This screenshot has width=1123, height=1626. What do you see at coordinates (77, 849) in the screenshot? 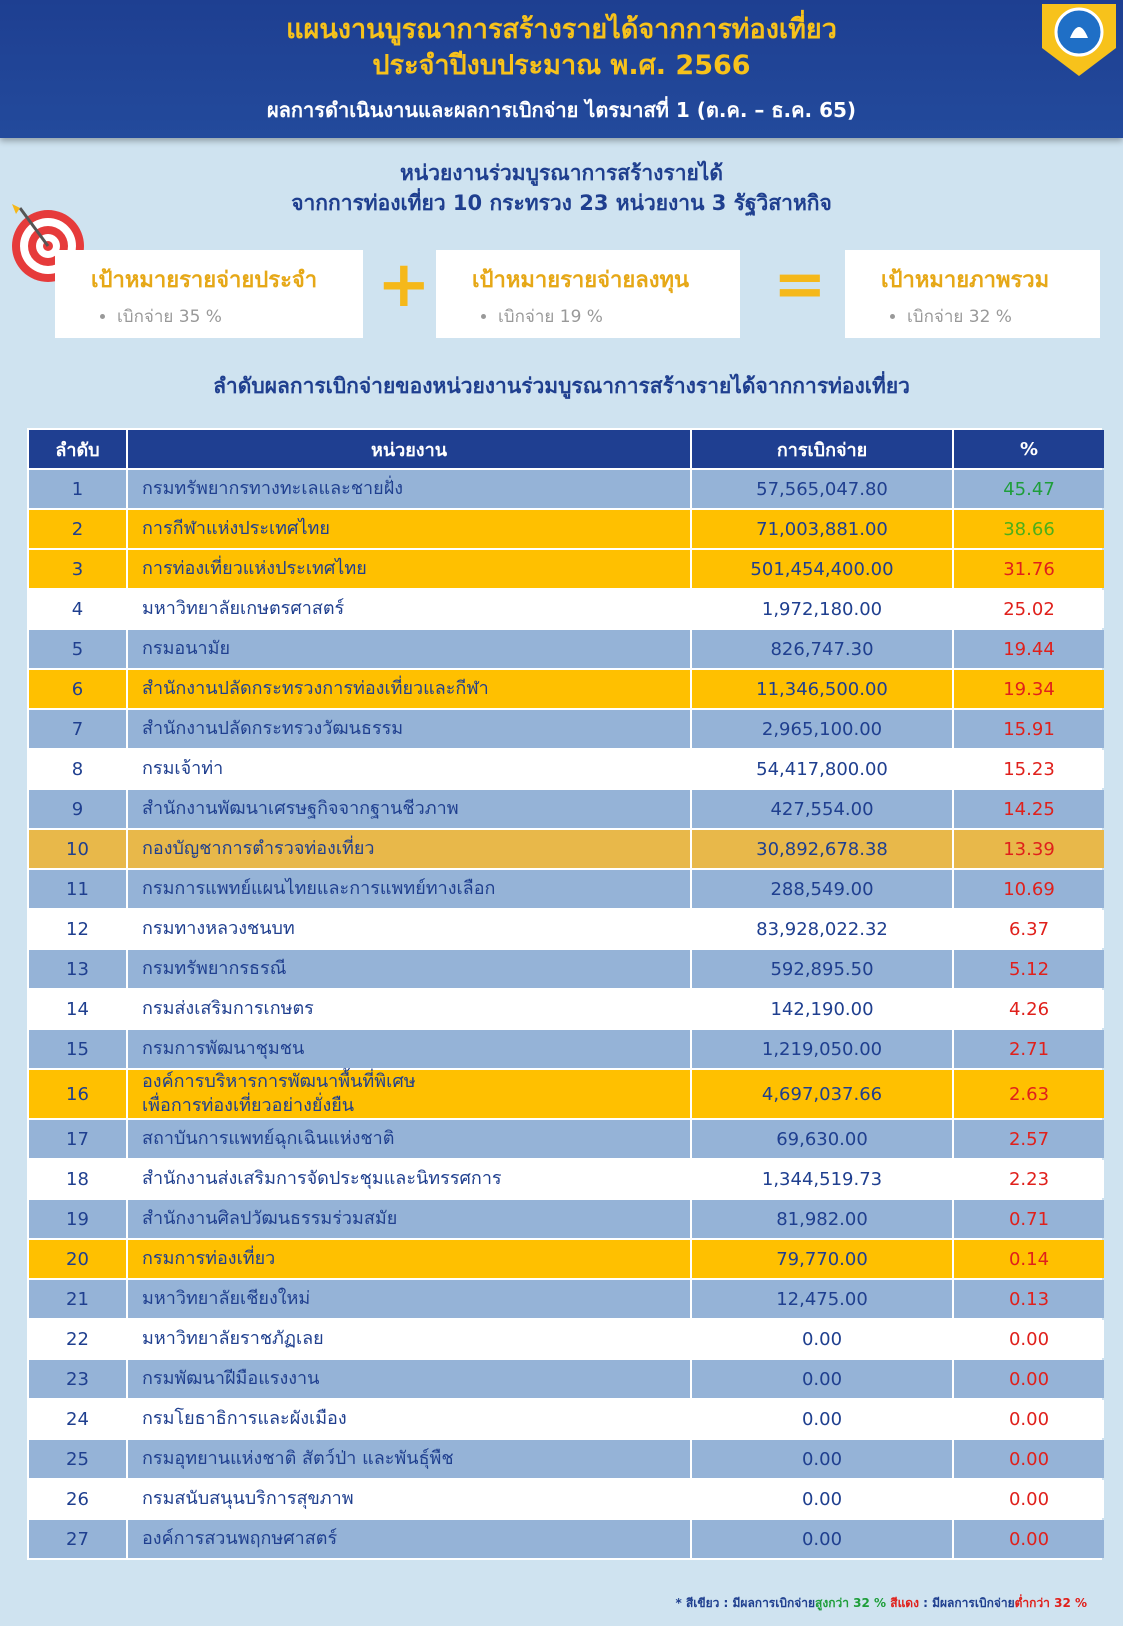
I see `rank-cell: 10` at bounding box center [77, 849].